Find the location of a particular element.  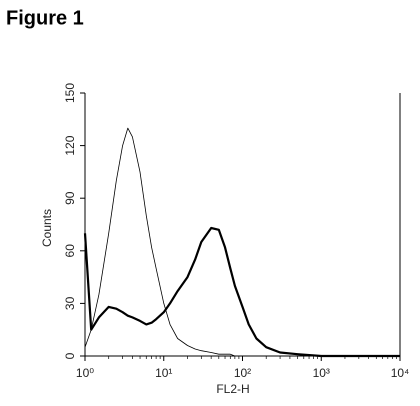

y-tick-label: 30 is located at coordinates (70, 303).